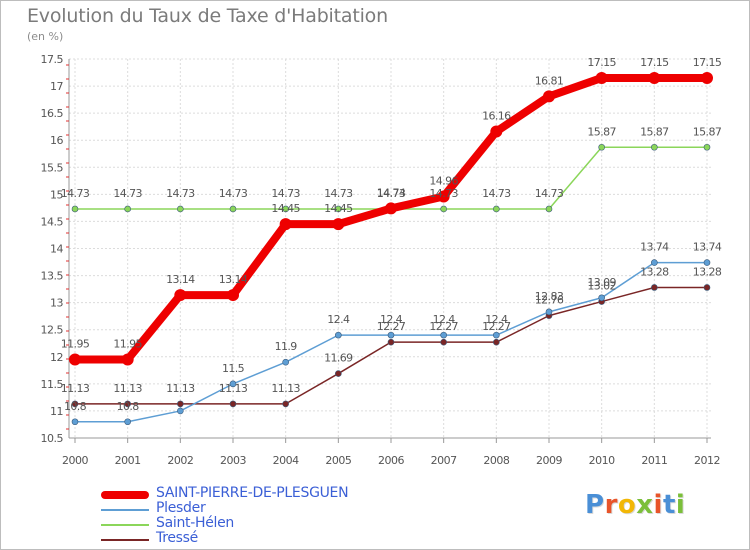 This screenshot has height=550, width=750. I want to click on x-tick-label: 2009, so click(549, 460).